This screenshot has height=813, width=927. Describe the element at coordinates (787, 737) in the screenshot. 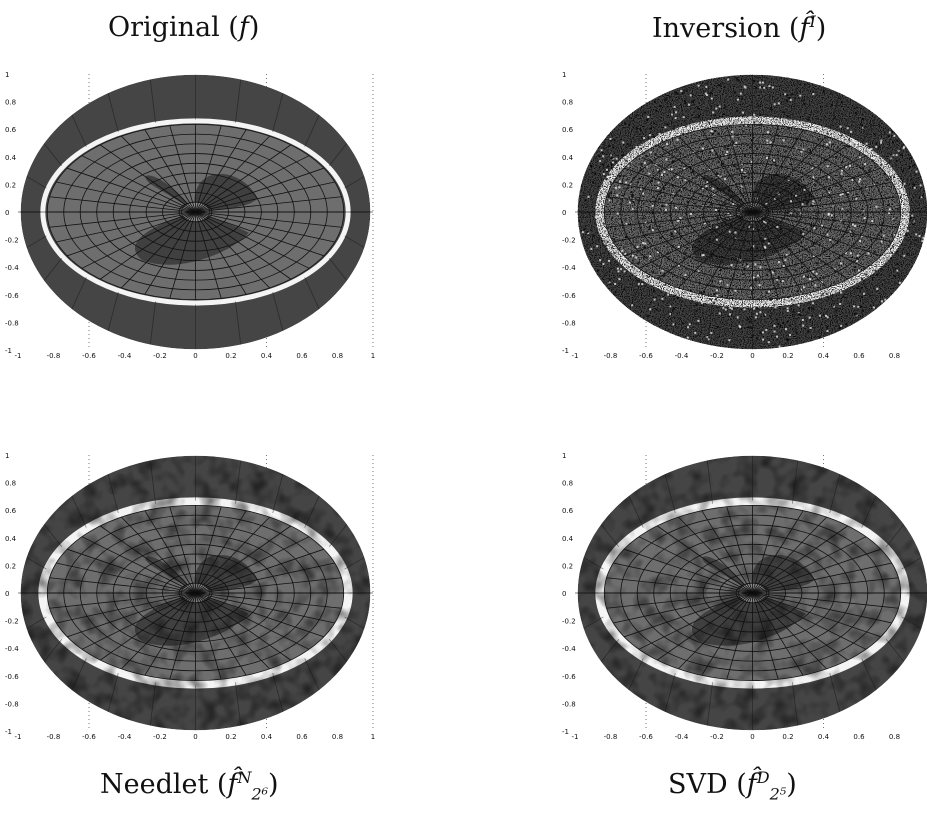

I see `x-tick-label: 0.2` at that location.